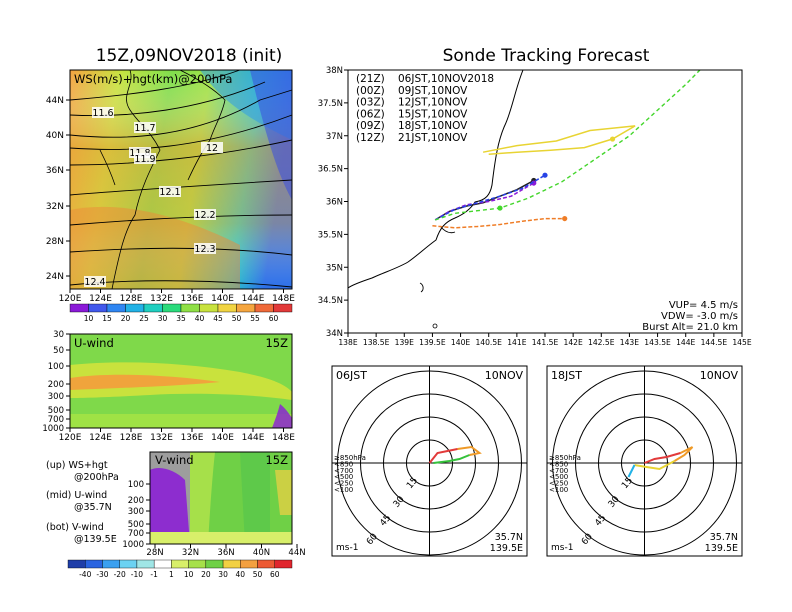 Image resolution: width=792 pixels, height=612 pixels. I want to click on polar-ring-label: 60, so click(587, 539).